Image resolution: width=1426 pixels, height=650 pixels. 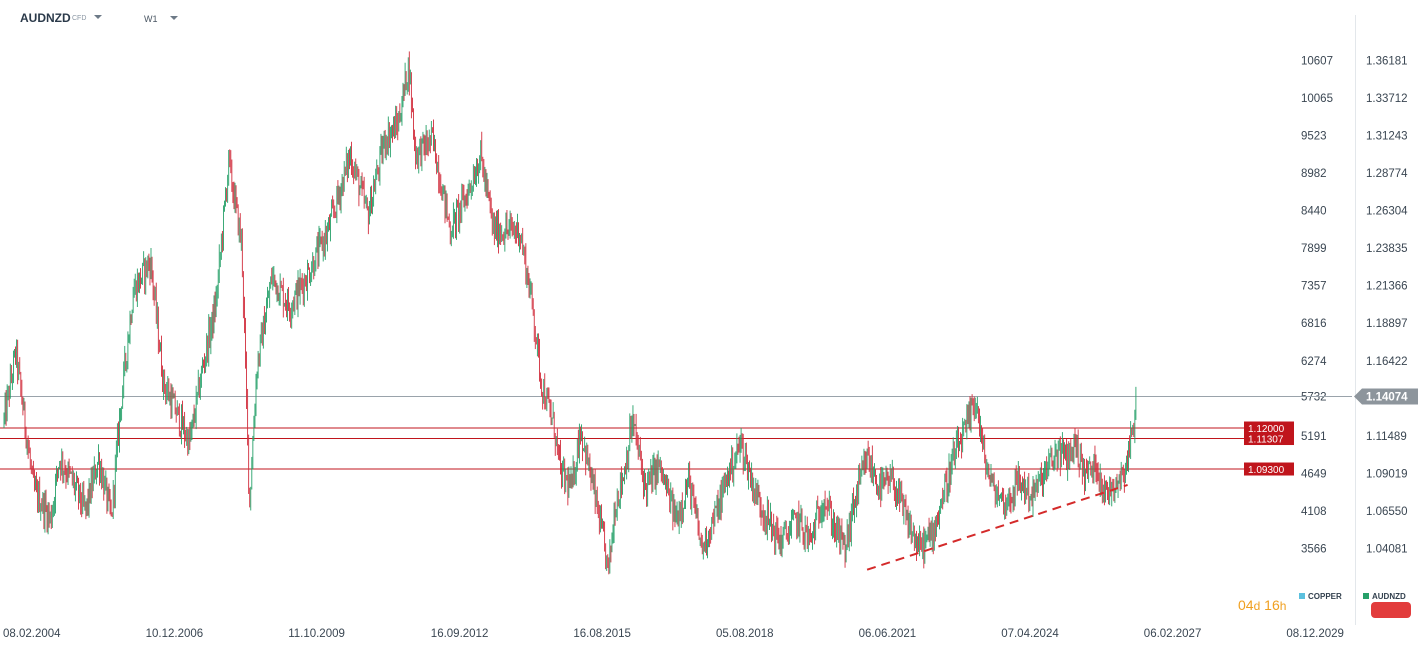 What do you see at coordinates (1387, 324) in the screenshot?
I see `price-tick-label: 1.18897` at bounding box center [1387, 324].